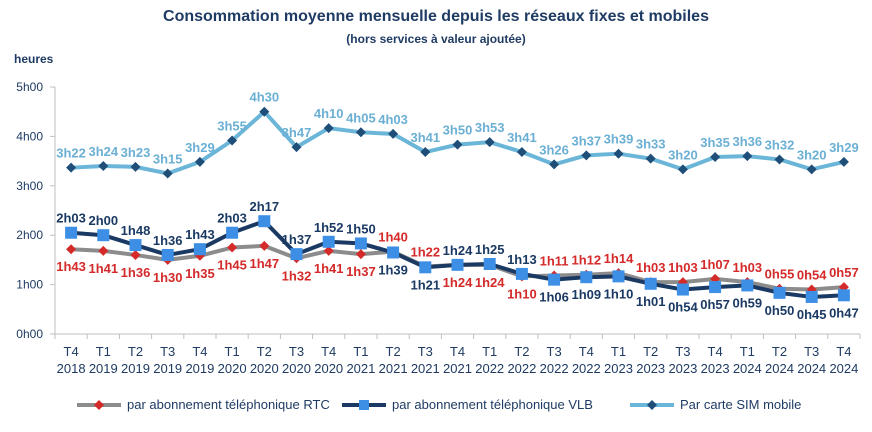 The image size is (872, 432). Describe the element at coordinates (200, 234) in the screenshot. I see `data-label-vlb: 1h43` at that location.